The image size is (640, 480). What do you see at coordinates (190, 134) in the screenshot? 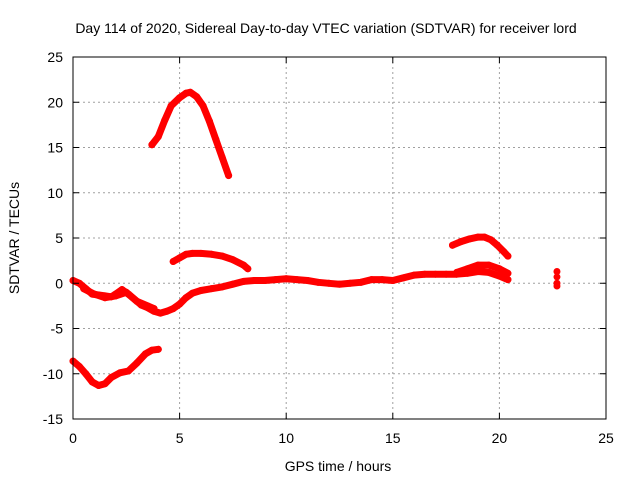
I see `series-line-arc-high` at bounding box center [190, 134].